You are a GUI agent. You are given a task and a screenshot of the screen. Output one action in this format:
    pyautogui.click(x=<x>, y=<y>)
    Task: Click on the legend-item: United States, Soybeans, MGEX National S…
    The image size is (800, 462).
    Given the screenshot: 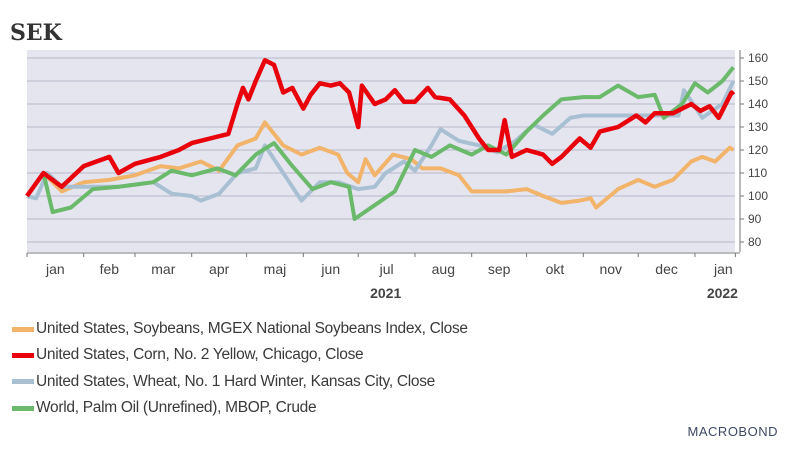 What is the action you would take?
    pyautogui.click(x=240, y=329)
    